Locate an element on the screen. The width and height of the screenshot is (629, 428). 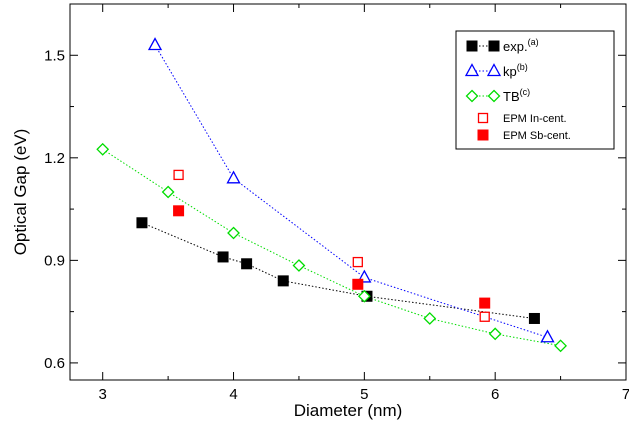
legend-entry-in: EPM In-cent. is located at coordinates (522, 118).